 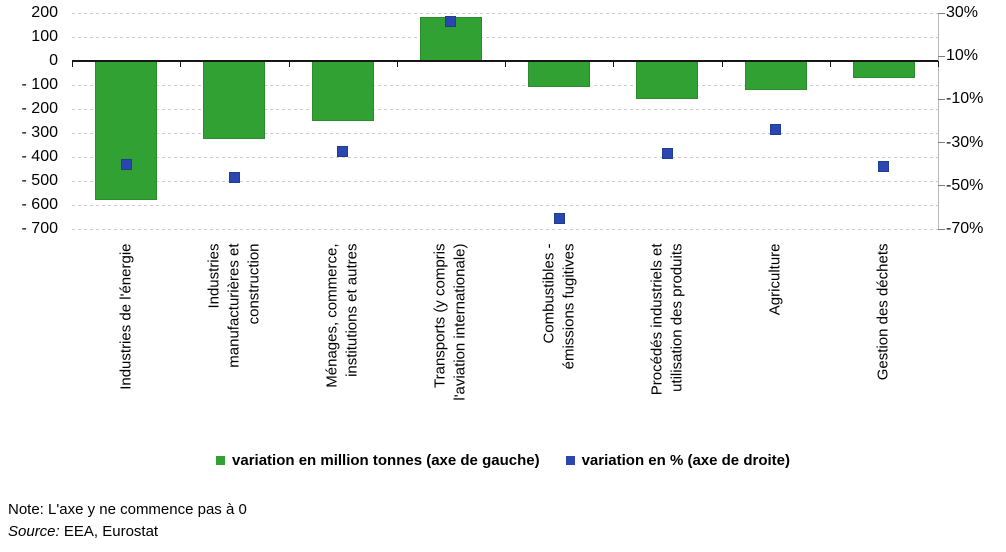 I want to click on left-axis-tick-label: - 600, so click(x=39, y=204).